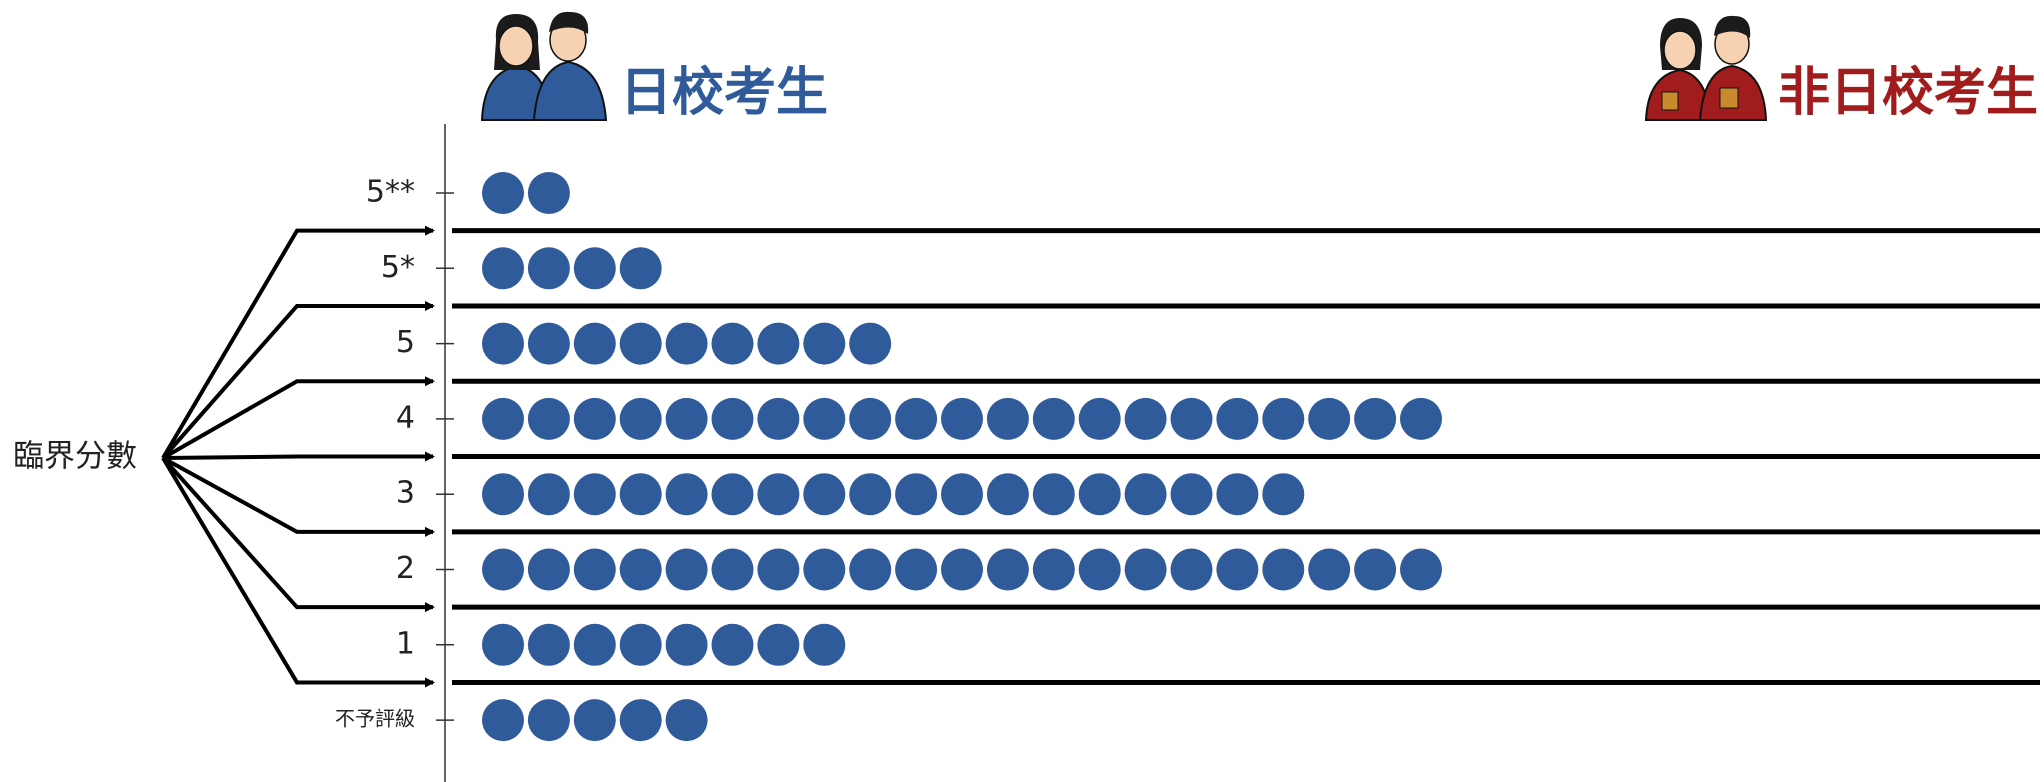 The image size is (2044, 782). What do you see at coordinates (405, 417) in the screenshot?
I see `y-tick-label: 4` at bounding box center [405, 417].